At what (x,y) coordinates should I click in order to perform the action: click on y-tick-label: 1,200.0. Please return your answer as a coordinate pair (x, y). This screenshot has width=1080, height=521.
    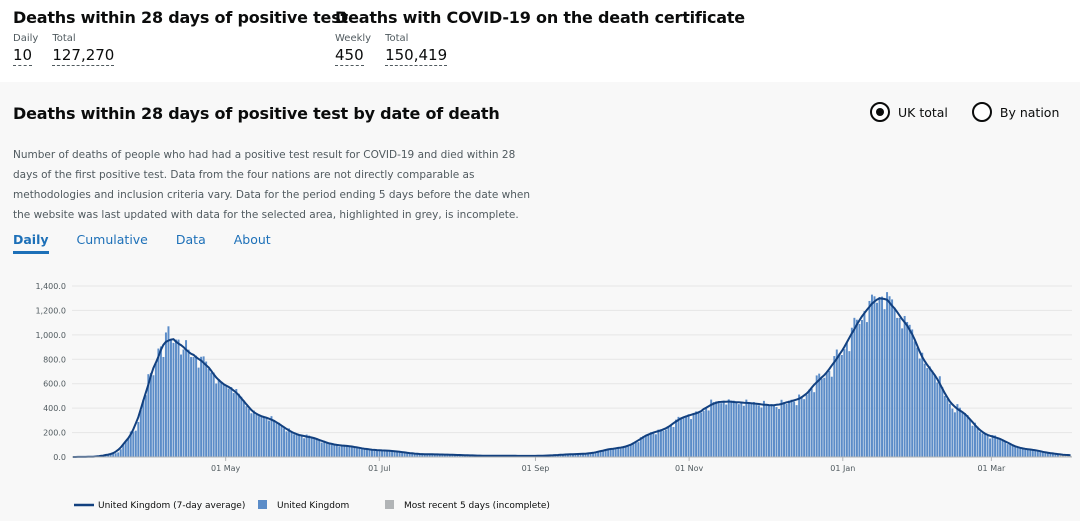
    Looking at the image, I should click on (50, 310).